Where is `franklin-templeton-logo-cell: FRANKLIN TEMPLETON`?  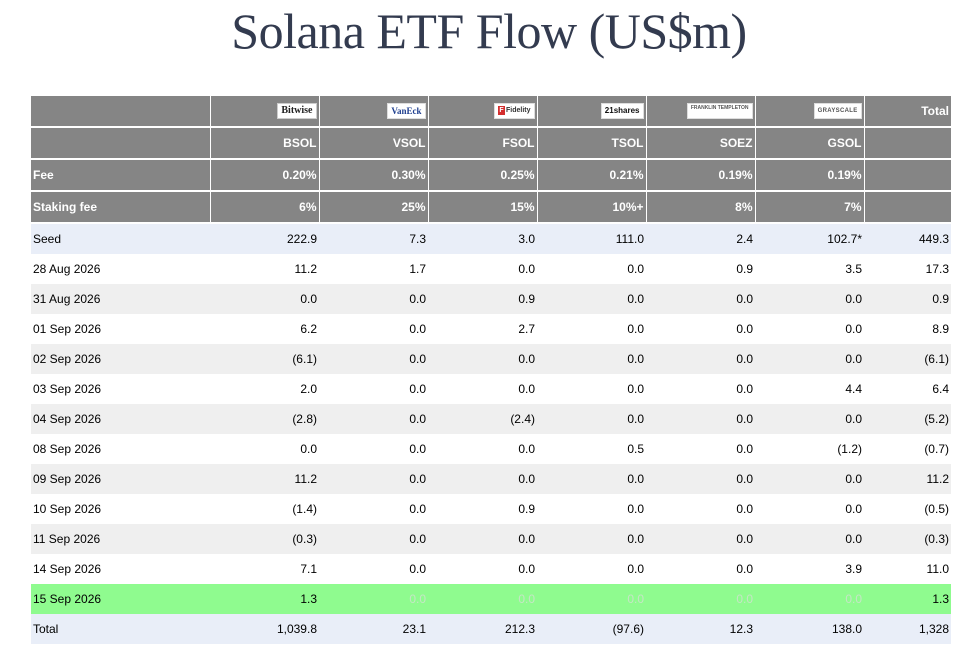
franklin-templeton-logo-cell: FRANKLIN TEMPLETON is located at coordinates (701, 112).